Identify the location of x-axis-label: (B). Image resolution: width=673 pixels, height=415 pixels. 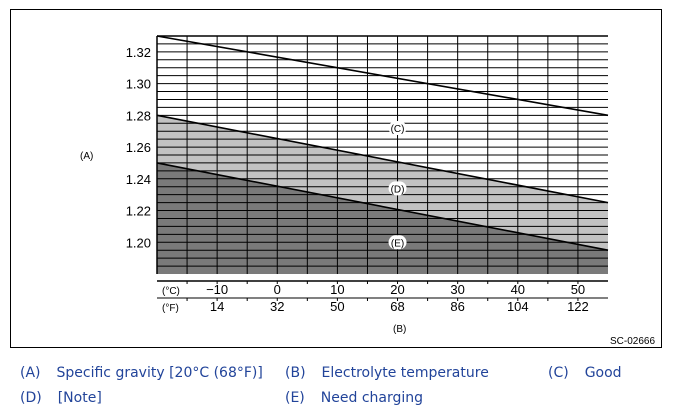
(399, 329).